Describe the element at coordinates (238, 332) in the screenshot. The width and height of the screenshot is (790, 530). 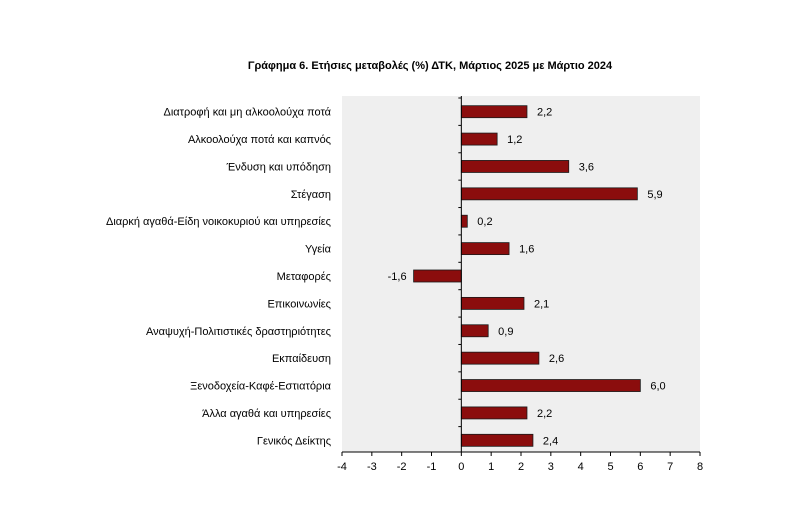
I see `category-label: Αναψυχή-Πολιτιστικές δραστηριότητες` at that location.